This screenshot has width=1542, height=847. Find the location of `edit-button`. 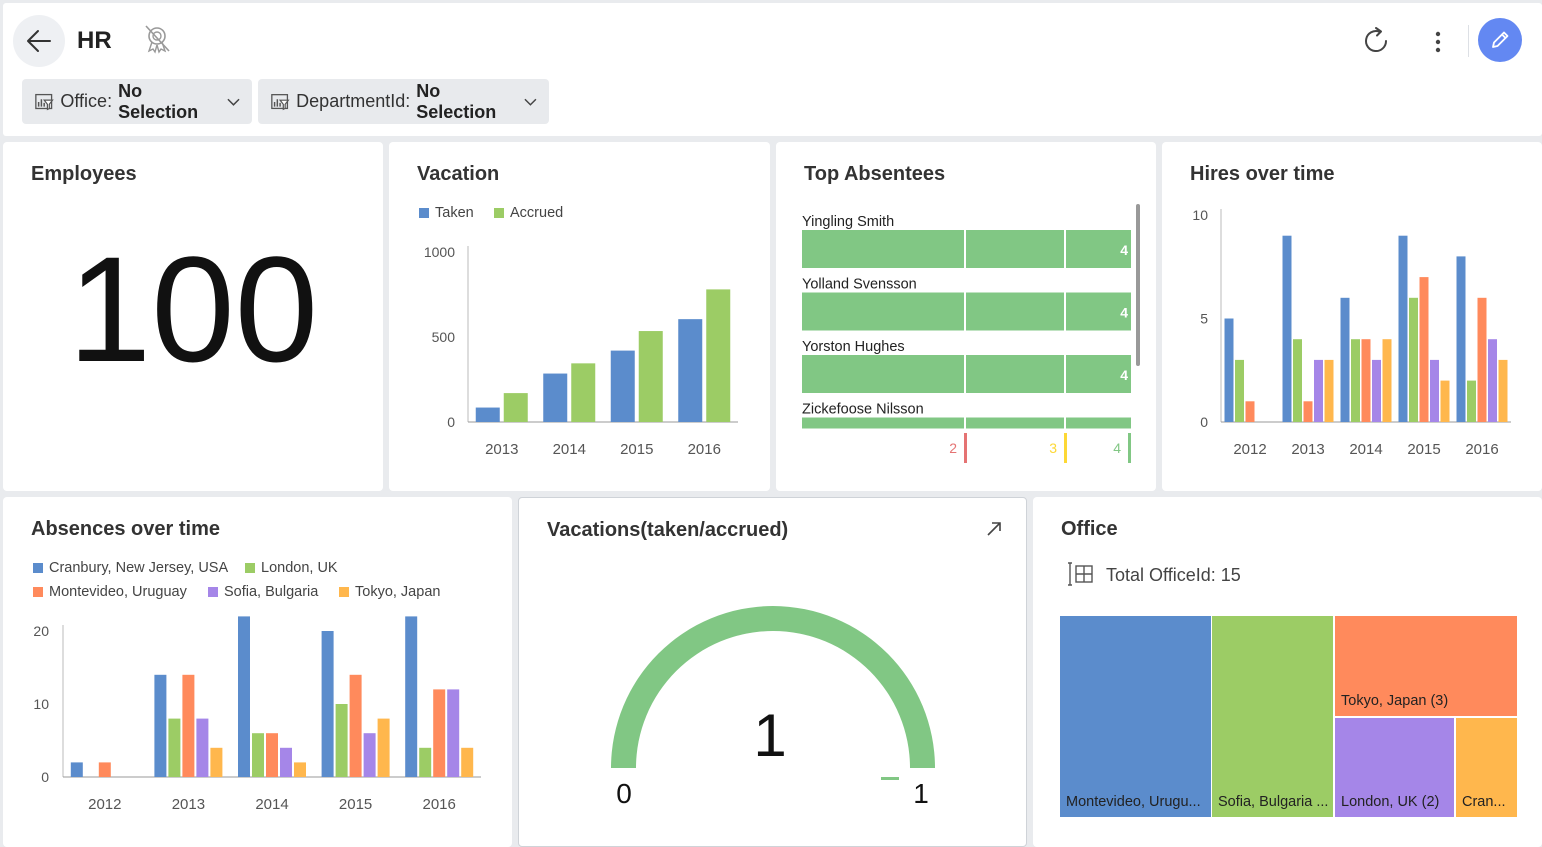

edit-button is located at coordinates (1500, 40).